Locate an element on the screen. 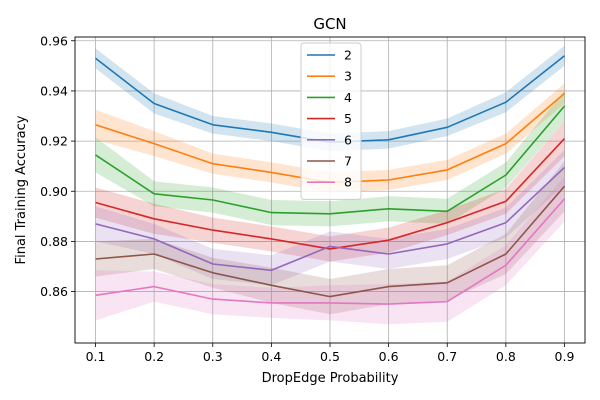 Image resolution: width=600 pixels, height=400 pixels. legend-label-4: 4 is located at coordinates (348, 97).